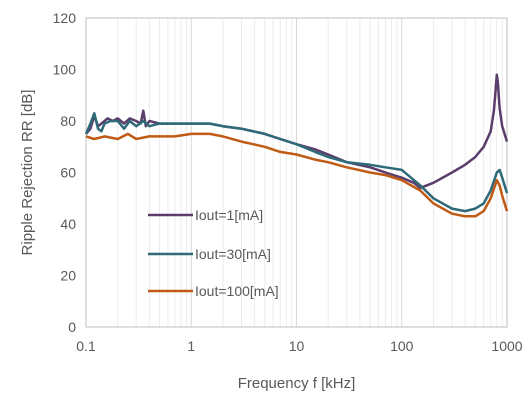 The height and width of the screenshot is (396, 529). Describe the element at coordinates (233, 254) in the screenshot. I see `legend-label: Iout=30[mA]` at that location.